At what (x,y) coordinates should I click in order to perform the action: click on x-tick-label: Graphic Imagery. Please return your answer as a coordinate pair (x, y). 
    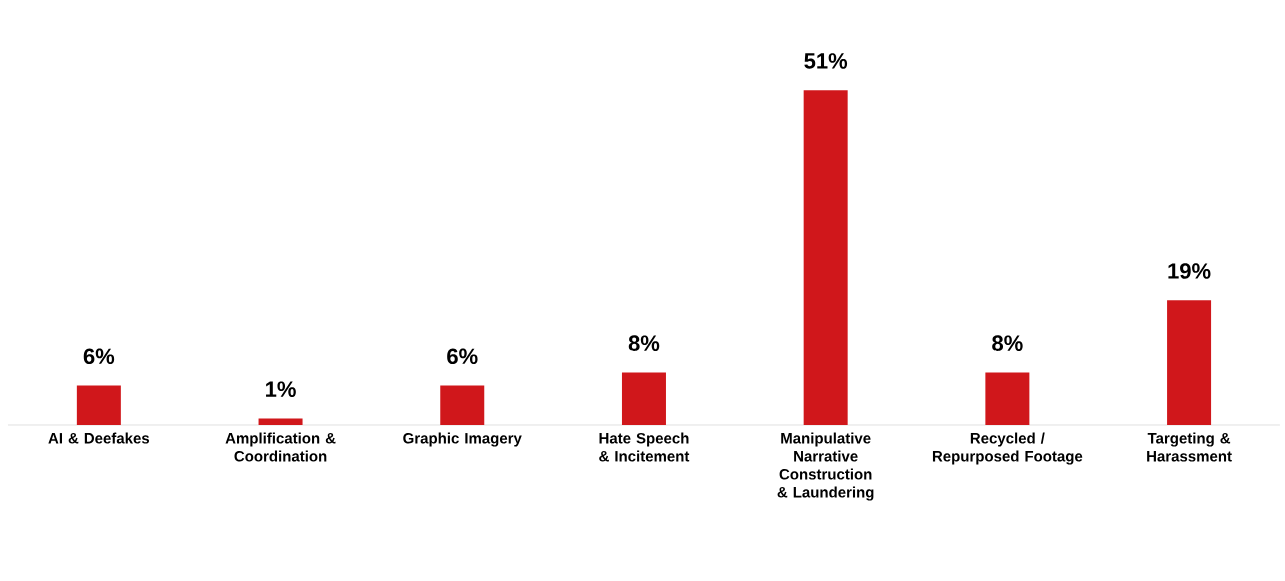
    Looking at the image, I should click on (462, 439).